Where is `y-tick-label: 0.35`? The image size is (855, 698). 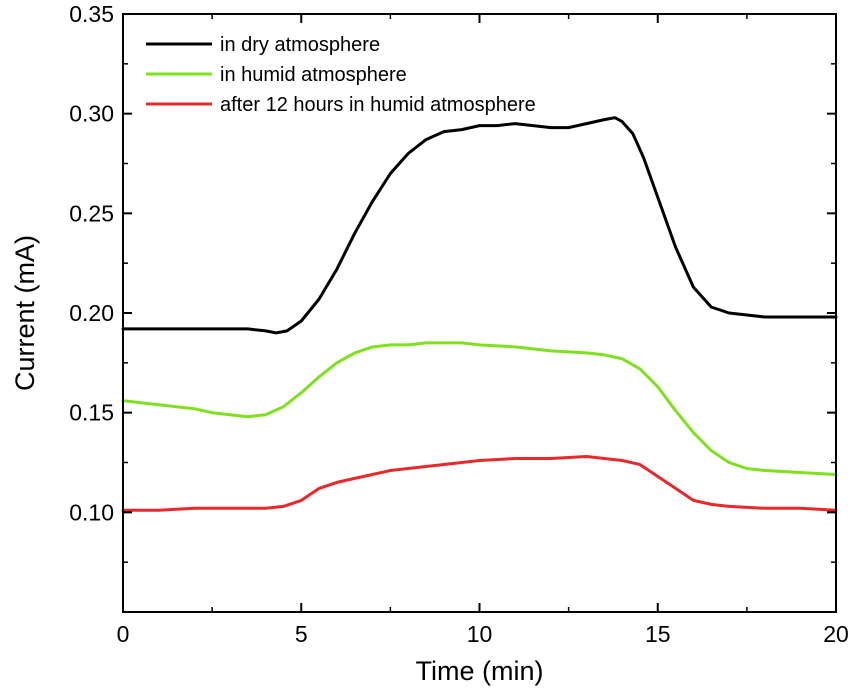 y-tick-label: 0.35 is located at coordinates (91, 14).